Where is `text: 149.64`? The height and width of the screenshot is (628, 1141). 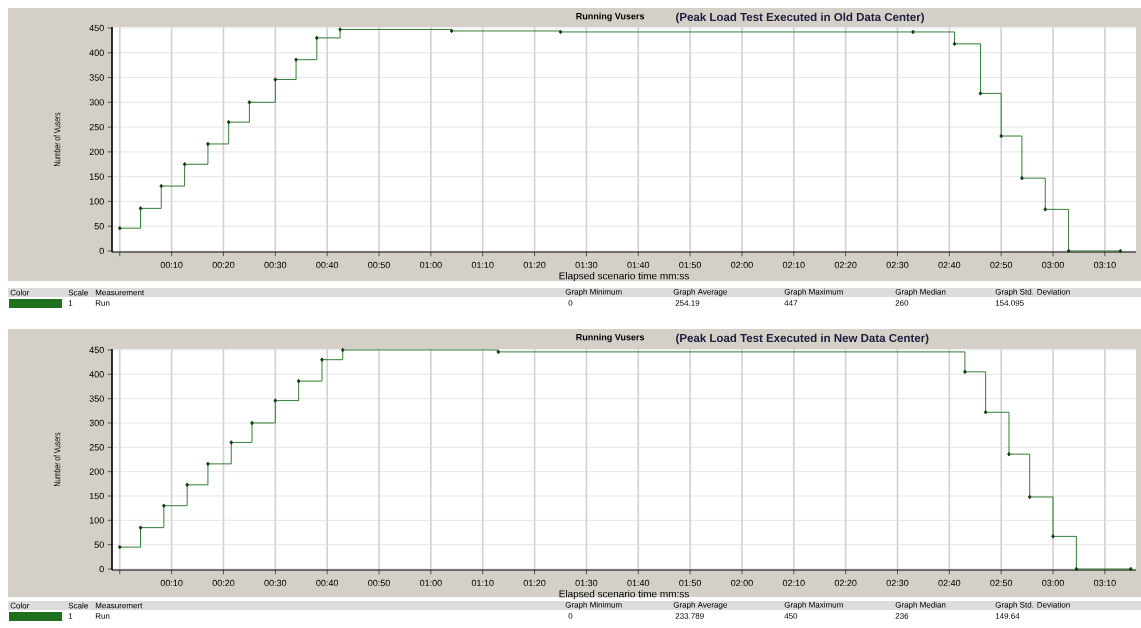
text: 149.64 is located at coordinates (1007, 616).